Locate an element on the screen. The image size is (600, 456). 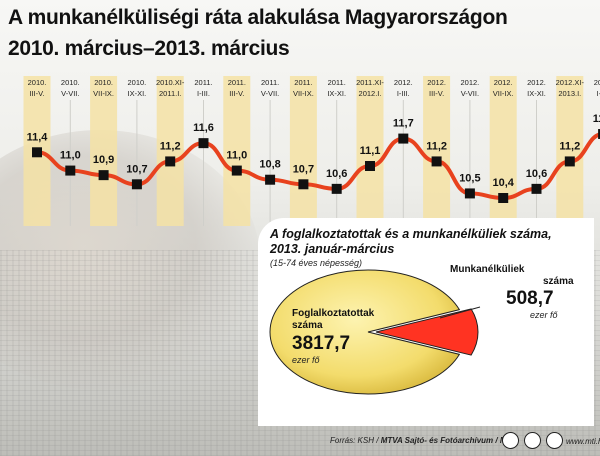
employed-label-2: száma is located at coordinates (307, 325).